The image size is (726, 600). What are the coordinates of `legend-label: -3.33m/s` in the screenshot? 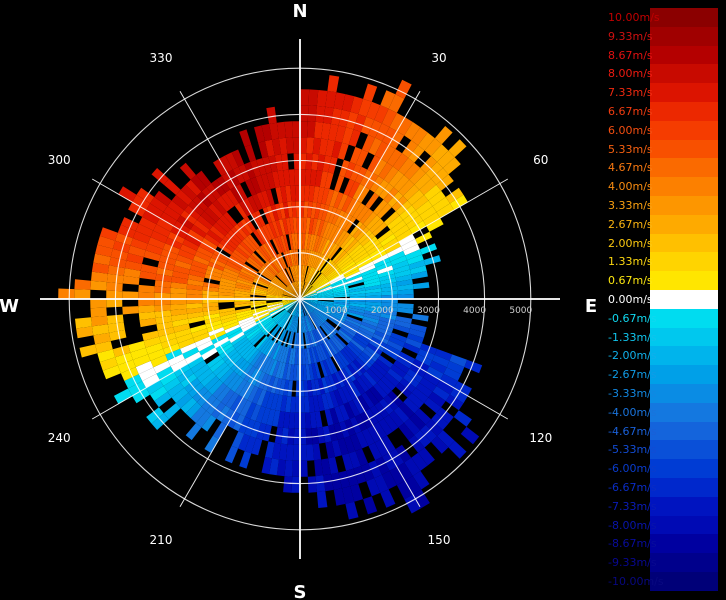 It's located at (632, 393).